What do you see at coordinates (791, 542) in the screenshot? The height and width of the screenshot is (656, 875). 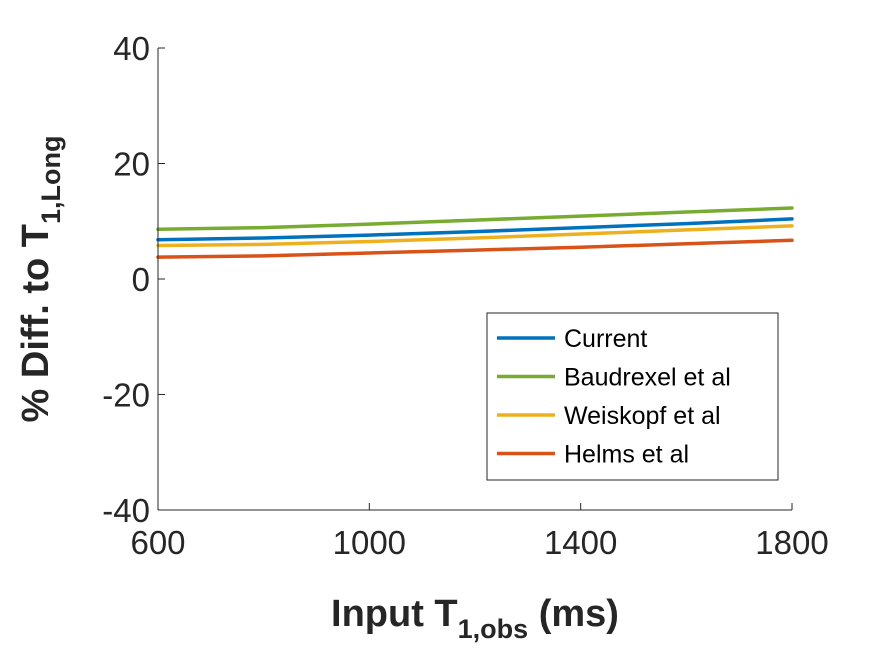 I see `x-tick-label: 1800` at bounding box center [791, 542].